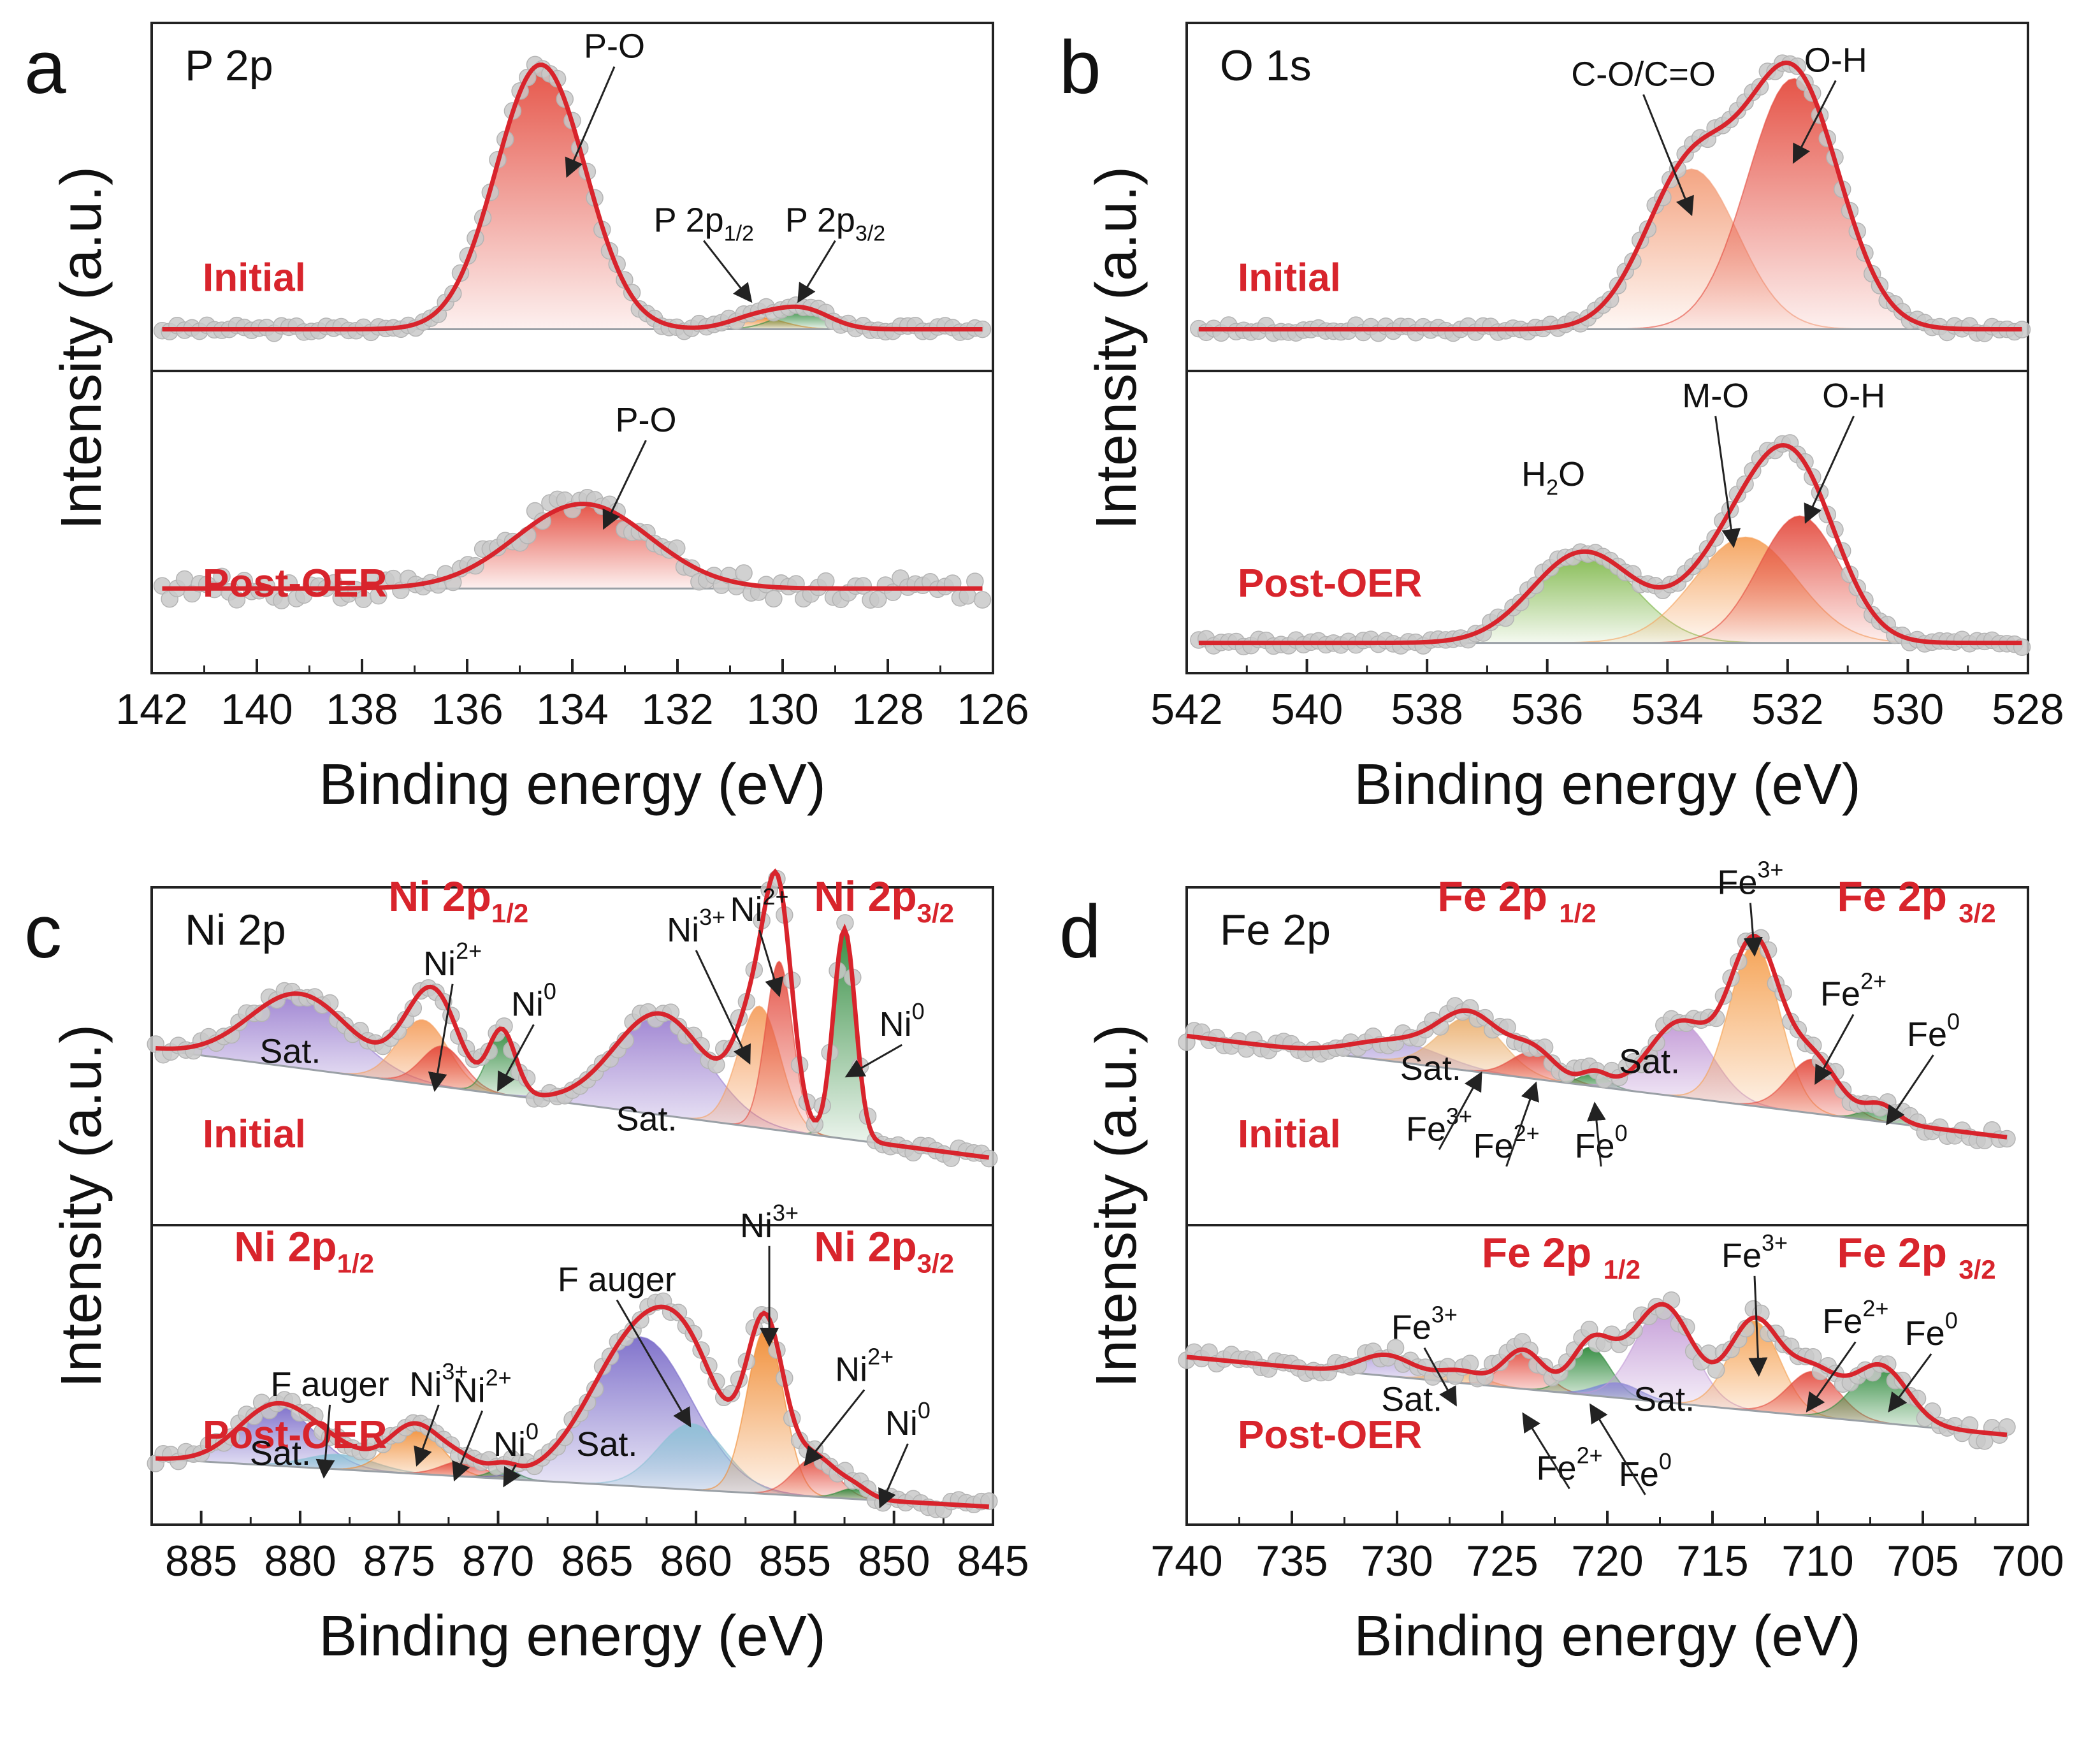 The image size is (2100, 1751). What do you see at coordinates (894, 1561) in the screenshot?
I see `x-tick-label: 850` at bounding box center [894, 1561].